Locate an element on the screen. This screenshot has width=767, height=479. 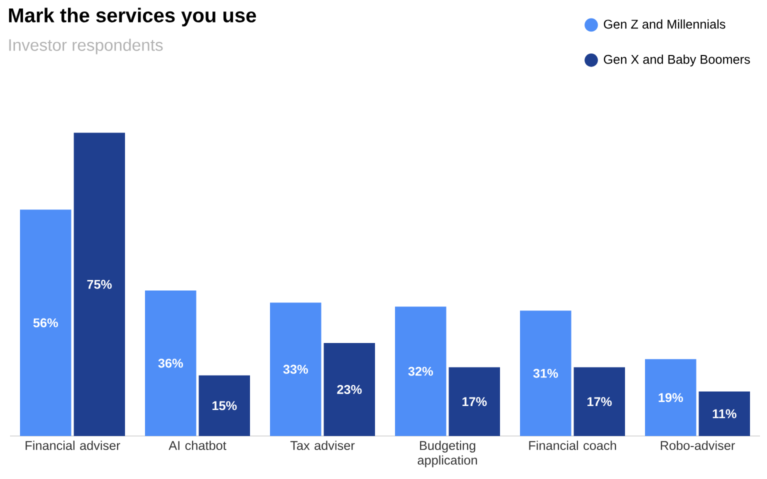
data-label: 11% is located at coordinates (724, 413).